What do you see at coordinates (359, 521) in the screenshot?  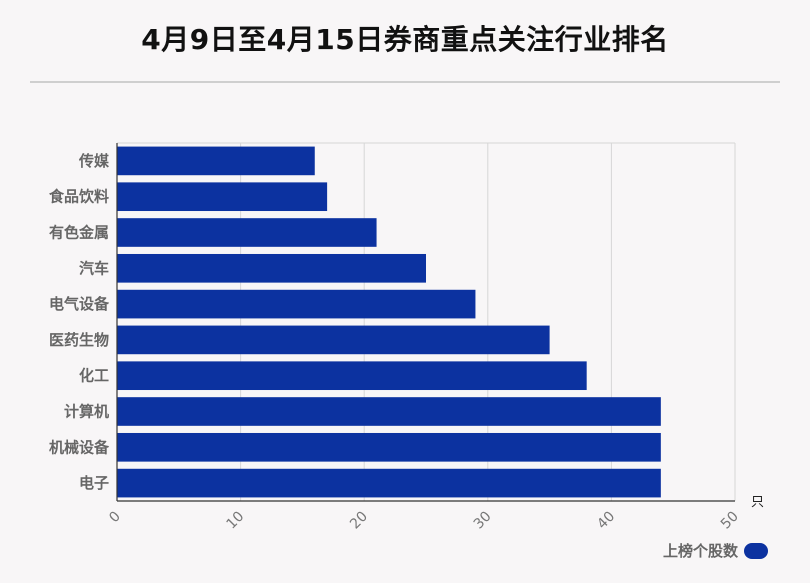 I see `x-tick-label: 20` at bounding box center [359, 521].